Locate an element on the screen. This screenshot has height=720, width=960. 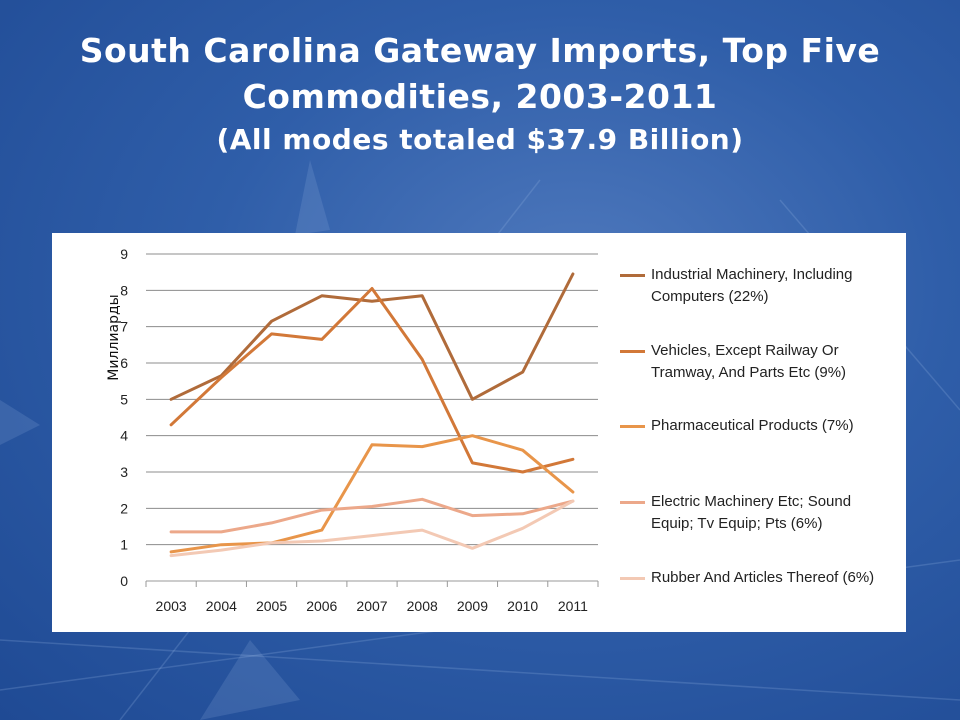
y-tick-label: 6 is located at coordinates (124, 363).